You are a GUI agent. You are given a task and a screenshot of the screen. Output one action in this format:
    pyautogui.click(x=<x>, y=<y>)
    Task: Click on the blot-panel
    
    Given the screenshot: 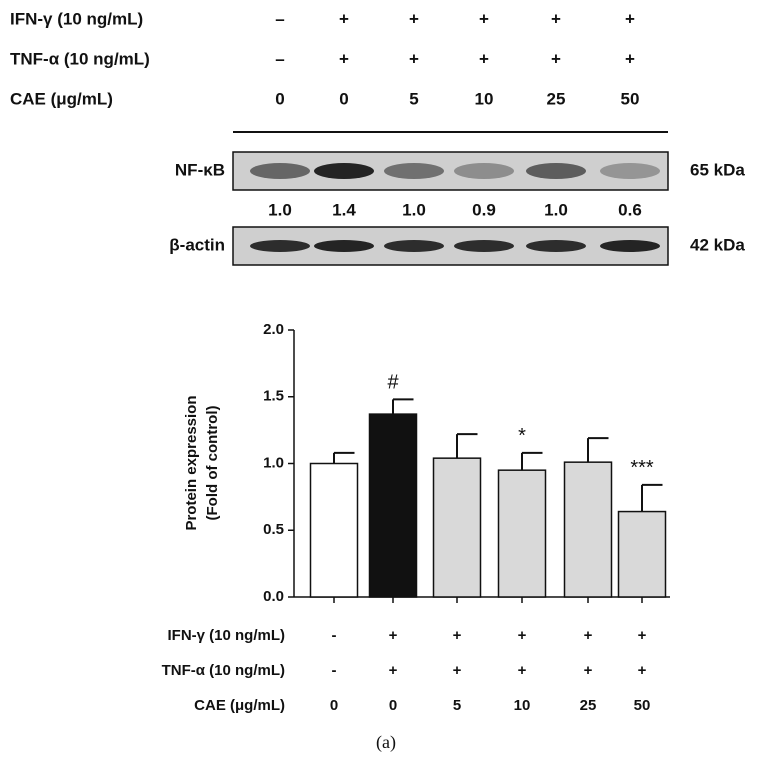 What is the action you would take?
    pyautogui.click(x=450, y=171)
    